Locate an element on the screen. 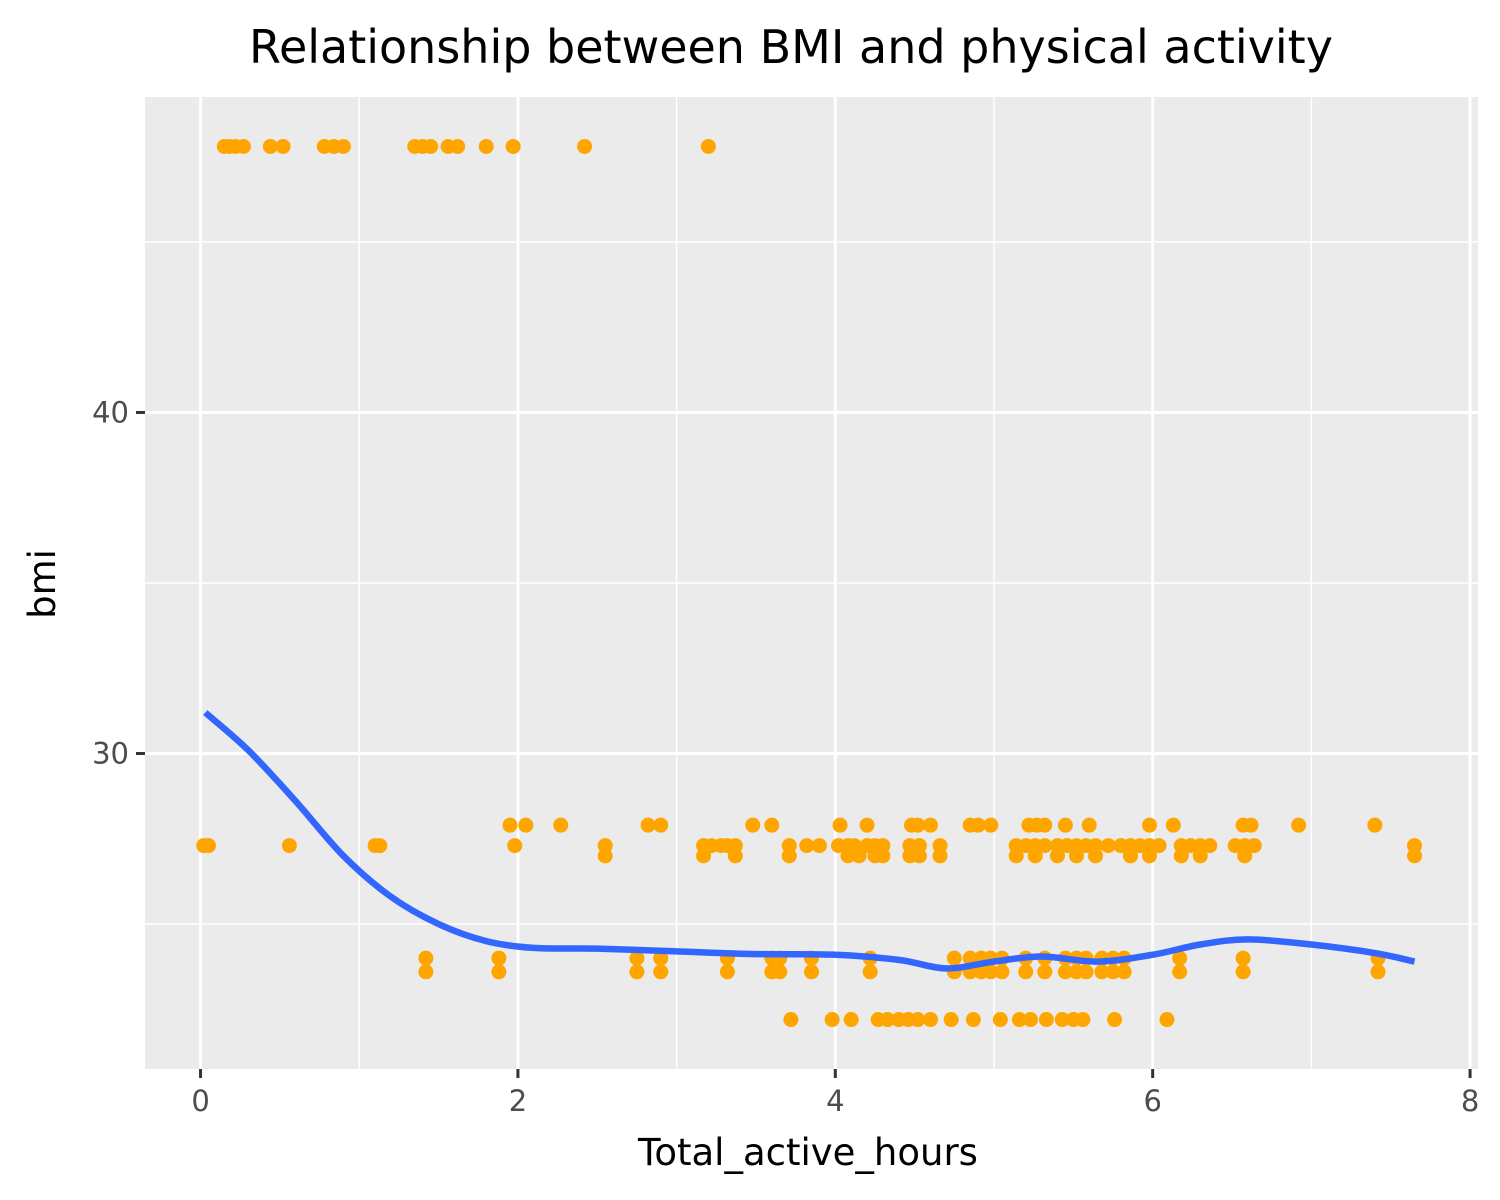 The height and width of the screenshot is (1200, 1500). x-axis-title: Total_active_hours is located at coordinates (807, 1152).